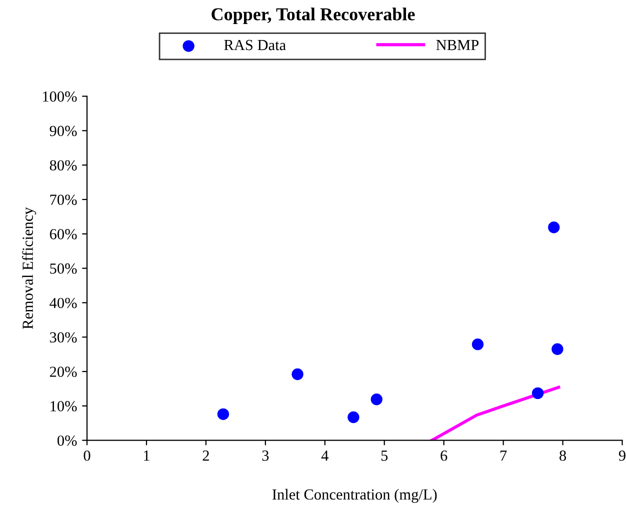 The height and width of the screenshot is (512, 626). What do you see at coordinates (63, 131) in the screenshot?
I see `y-tick-label: 90%` at bounding box center [63, 131].